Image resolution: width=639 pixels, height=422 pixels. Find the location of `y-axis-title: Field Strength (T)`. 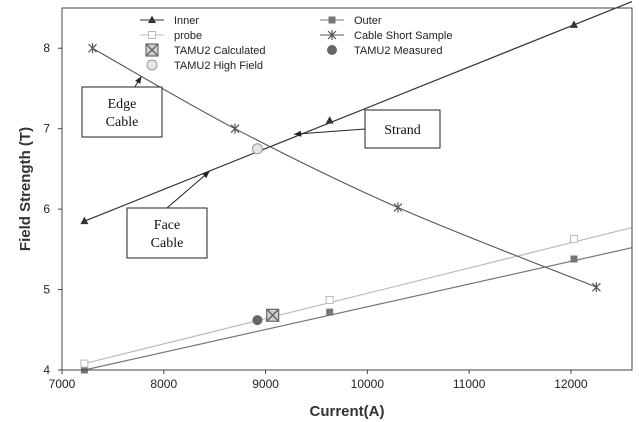

y-axis-title: Field Strength (T) is located at coordinates (25, 189).